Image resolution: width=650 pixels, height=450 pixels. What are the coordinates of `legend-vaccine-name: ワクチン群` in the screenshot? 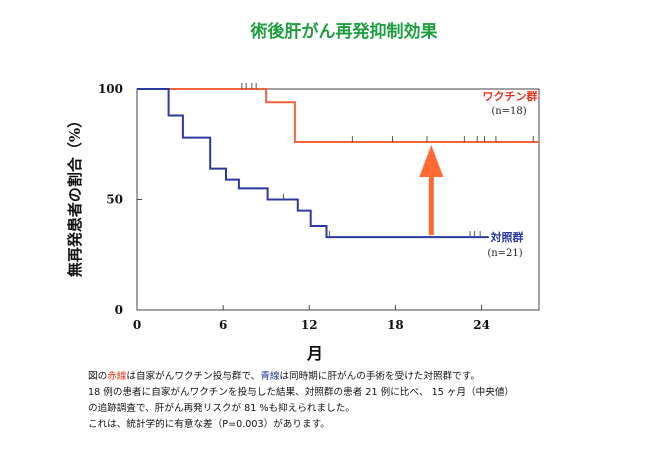 It's located at (510, 96).